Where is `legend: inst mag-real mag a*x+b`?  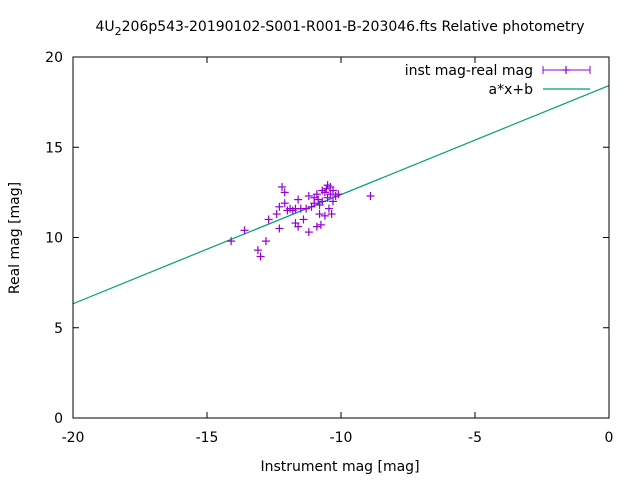
legend: inst mag-real mag a*x+b is located at coordinates (498, 80).